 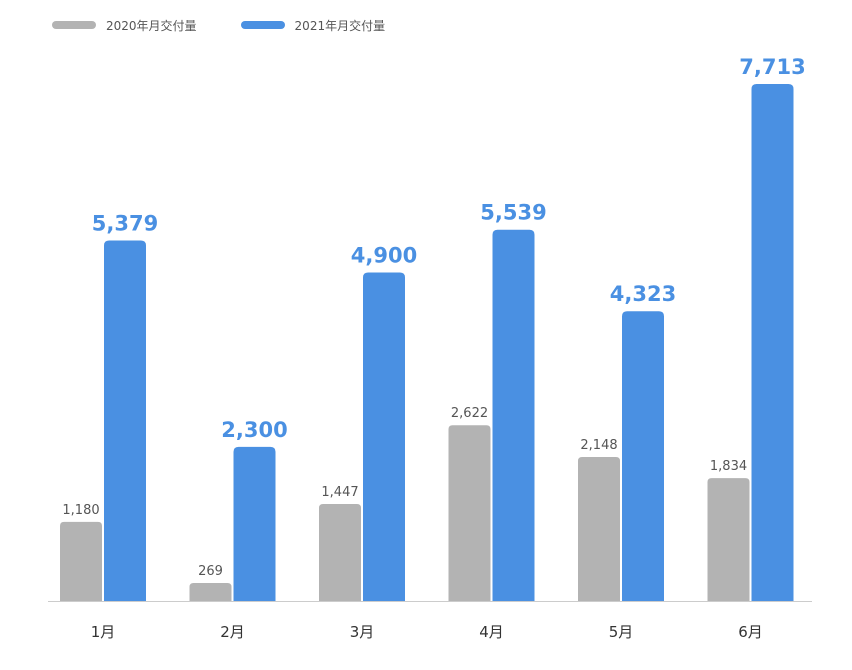 I want to click on x-tick-label-4: 4月, so click(x=491, y=632).